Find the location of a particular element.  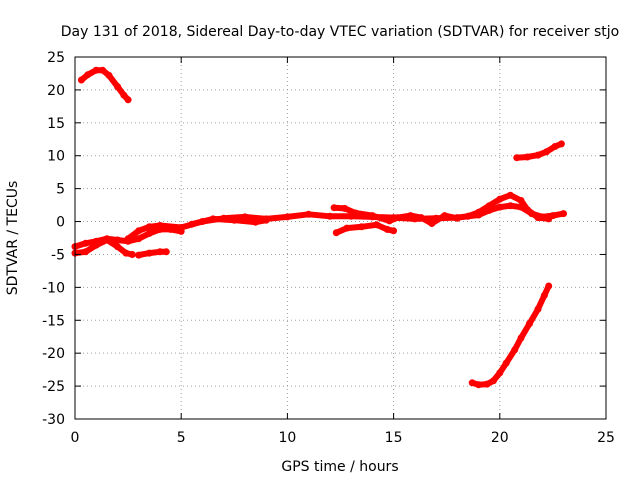

y-tick-label: 5 is located at coordinates (60, 190).